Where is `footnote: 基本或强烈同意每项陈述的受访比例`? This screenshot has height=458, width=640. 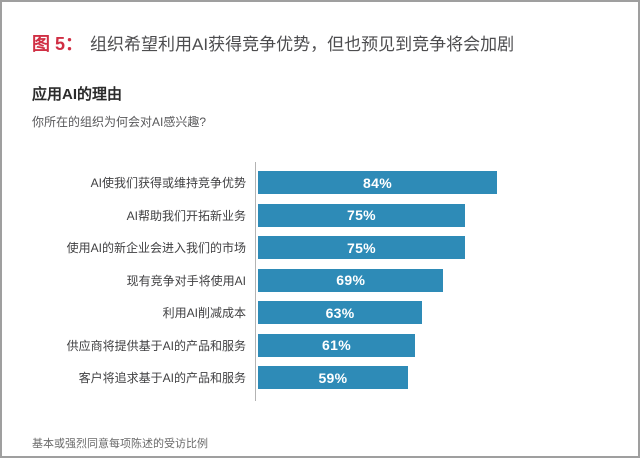
footnote: 基本或强烈同意每项陈述的受访比例 is located at coordinates (120, 443).